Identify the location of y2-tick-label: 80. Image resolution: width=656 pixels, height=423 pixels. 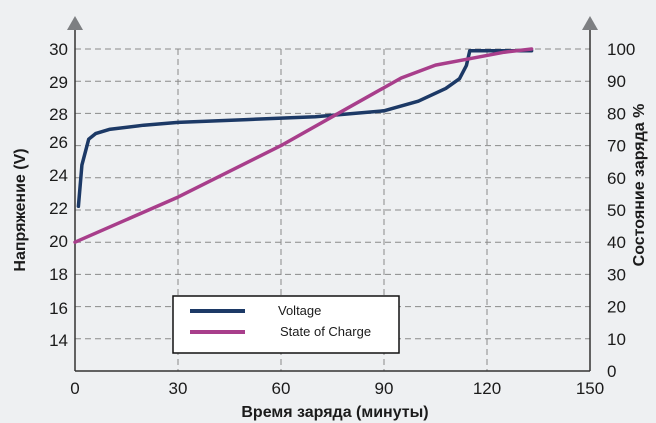
(616, 113).